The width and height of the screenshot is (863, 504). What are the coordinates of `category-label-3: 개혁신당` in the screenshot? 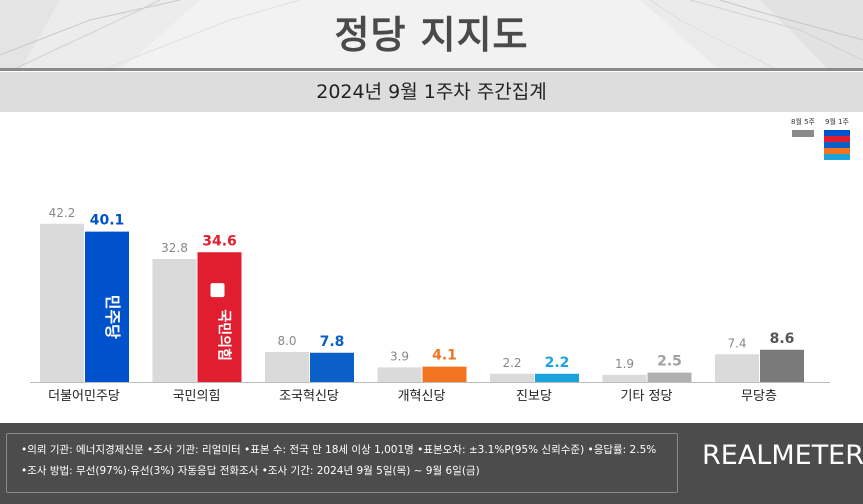 It's located at (422, 396).